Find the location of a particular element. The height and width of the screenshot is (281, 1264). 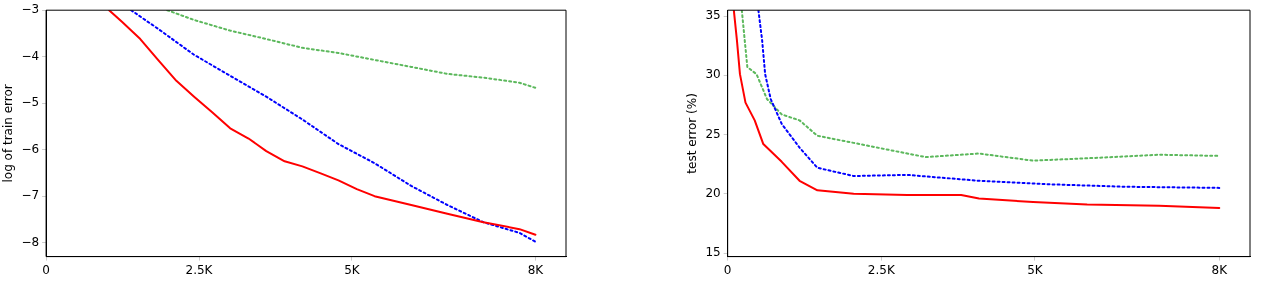

y-tick-label: −6 is located at coordinates (30, 148).